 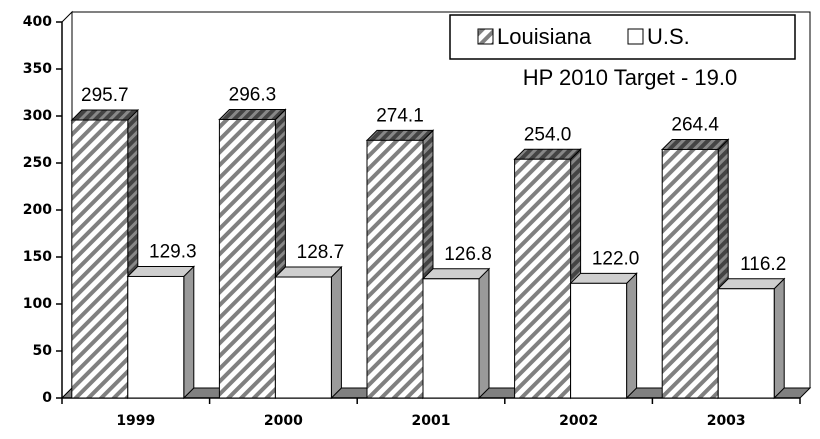 What do you see at coordinates (630, 77) in the screenshot?
I see `annotation: HP 2010 Target - 19.0` at bounding box center [630, 77].